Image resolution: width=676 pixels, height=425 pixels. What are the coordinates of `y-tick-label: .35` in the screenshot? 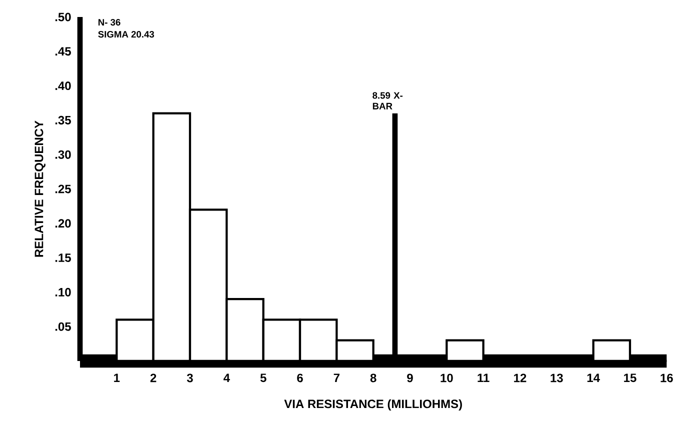 It's located at (63, 120).